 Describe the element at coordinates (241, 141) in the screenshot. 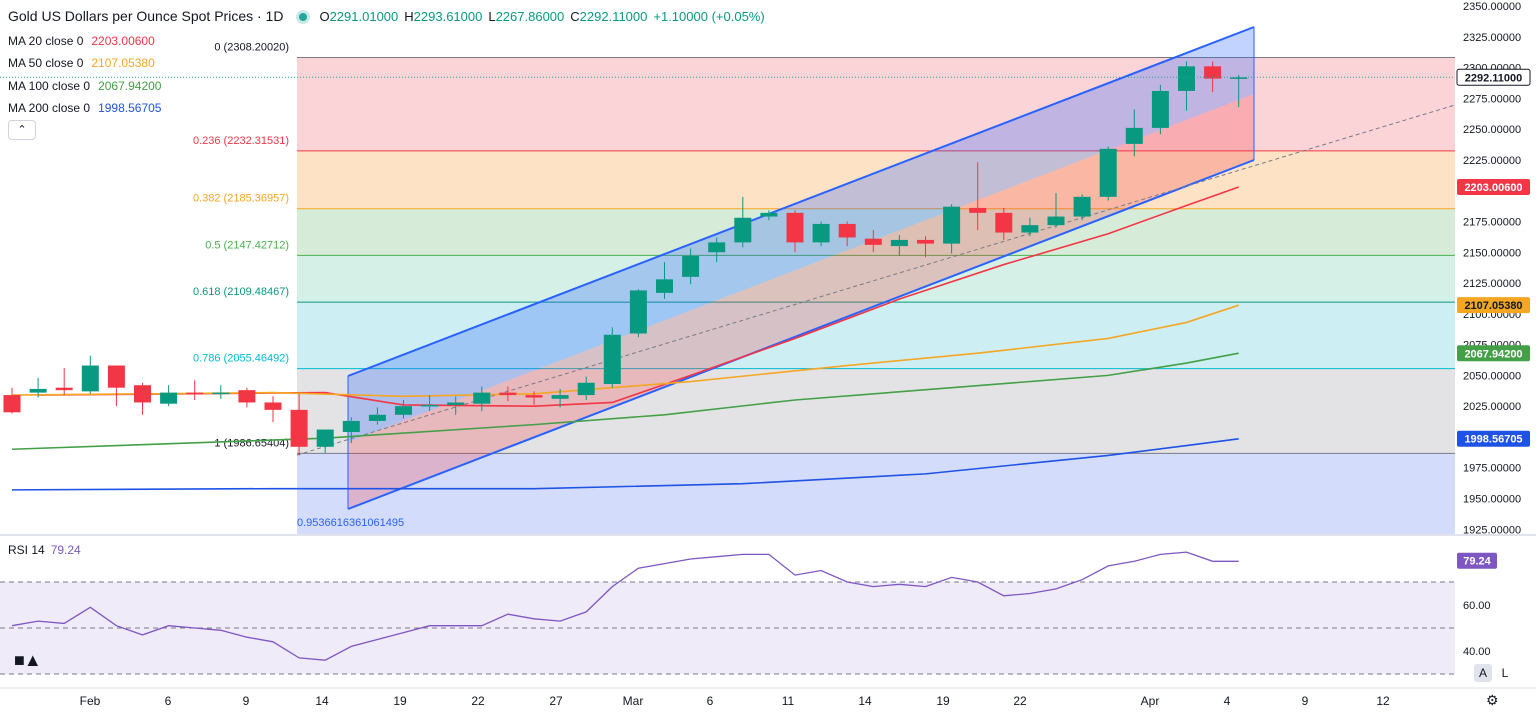

I see `fib-label: 0.236 (2232.31531)` at that location.